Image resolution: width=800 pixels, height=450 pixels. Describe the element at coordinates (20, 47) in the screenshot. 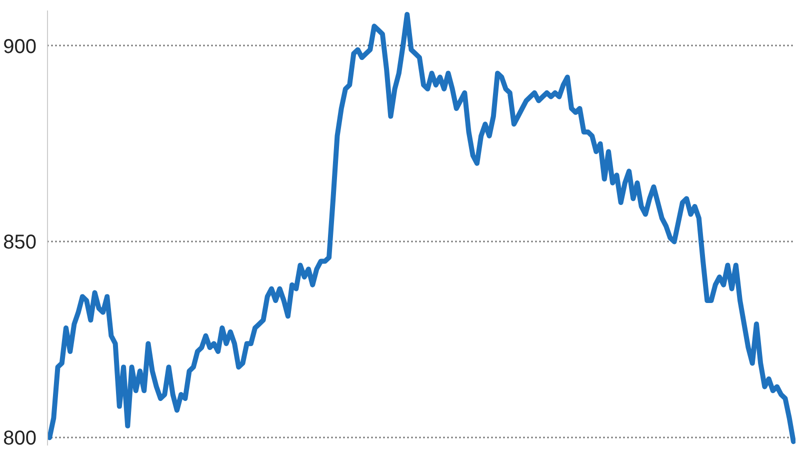

I see `y-tick-label: 900` at that location.